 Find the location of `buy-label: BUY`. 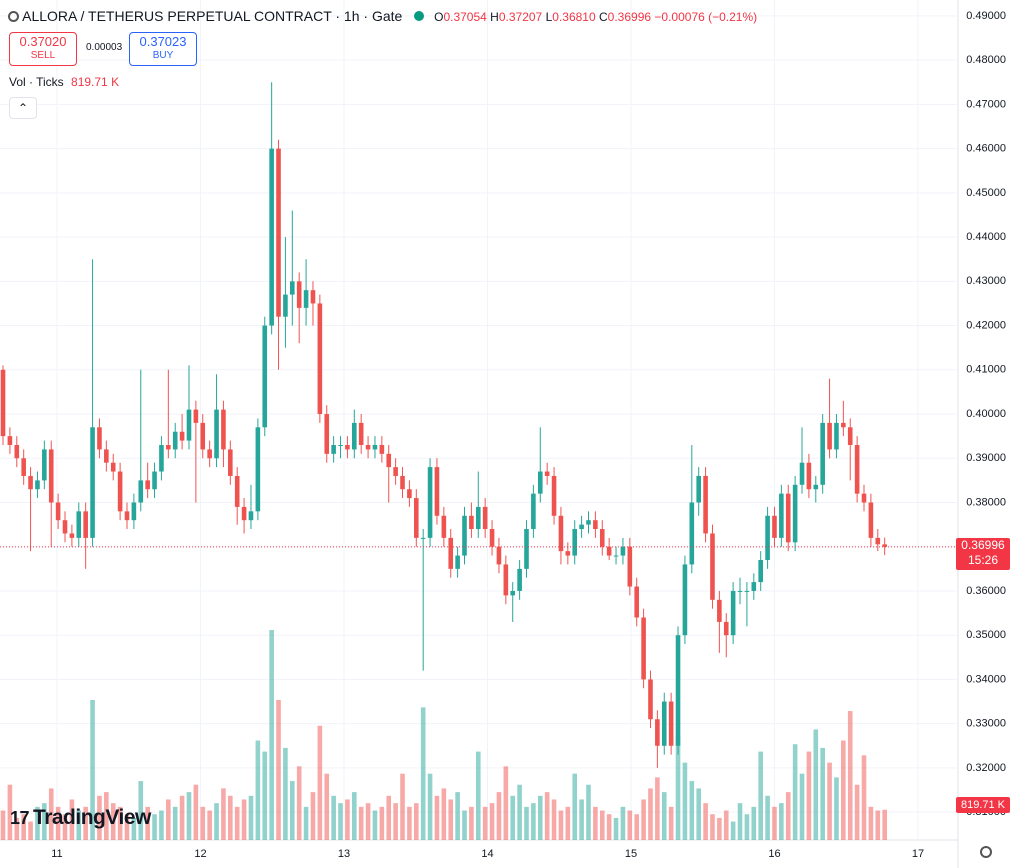

buy-label: BUY is located at coordinates (163, 55).